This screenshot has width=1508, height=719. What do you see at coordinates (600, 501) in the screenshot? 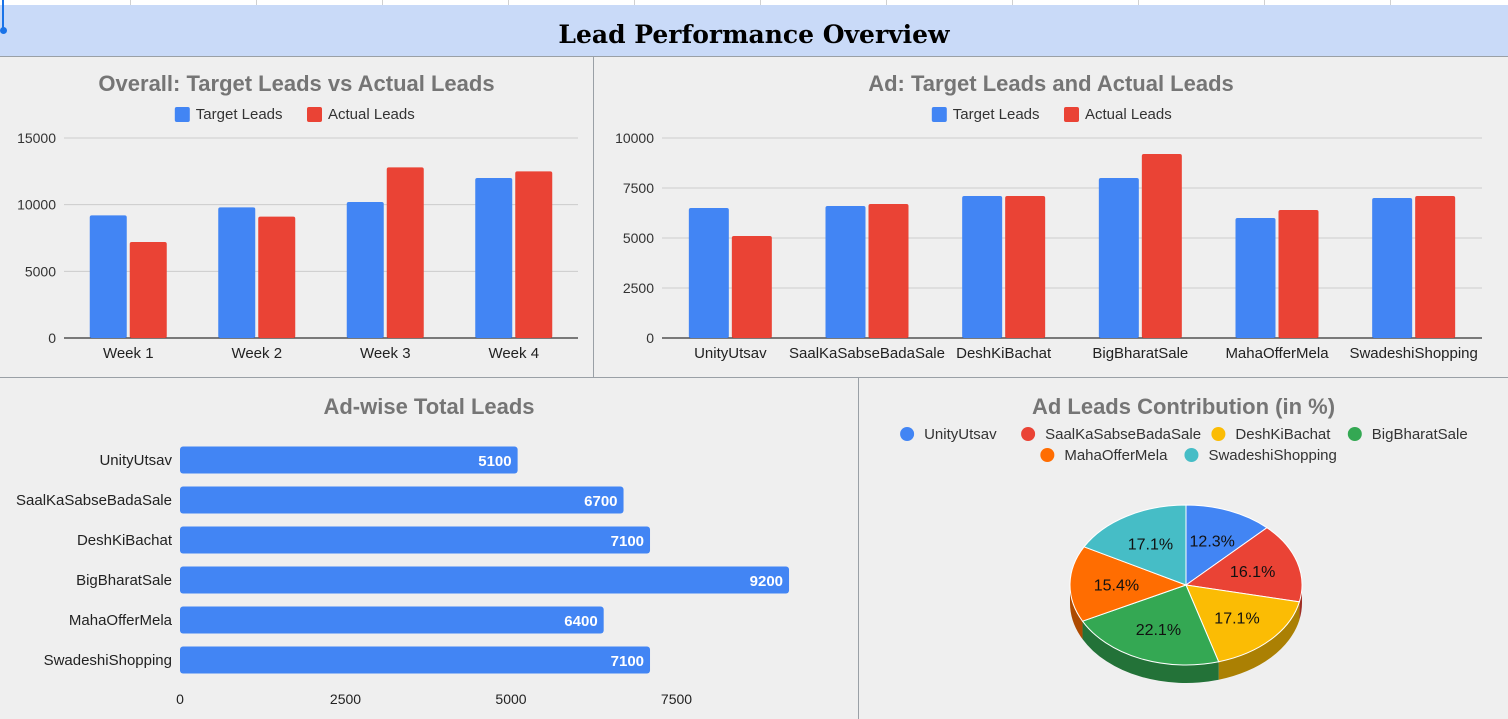
I see `bar-value-label: 6700` at bounding box center [600, 501].